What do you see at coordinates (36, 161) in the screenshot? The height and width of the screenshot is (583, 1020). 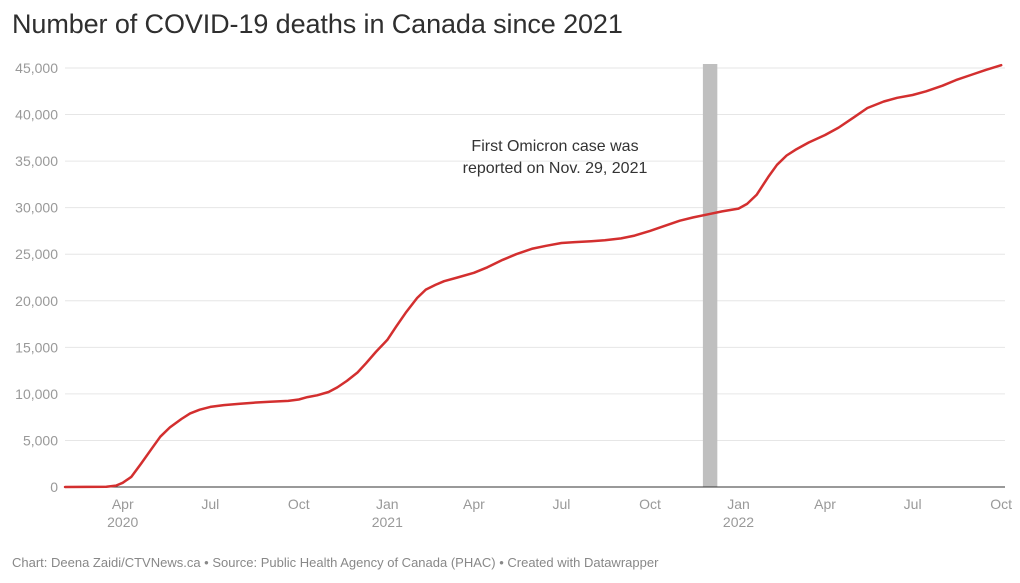 I see `y-tick-label: 35,000` at bounding box center [36, 161].